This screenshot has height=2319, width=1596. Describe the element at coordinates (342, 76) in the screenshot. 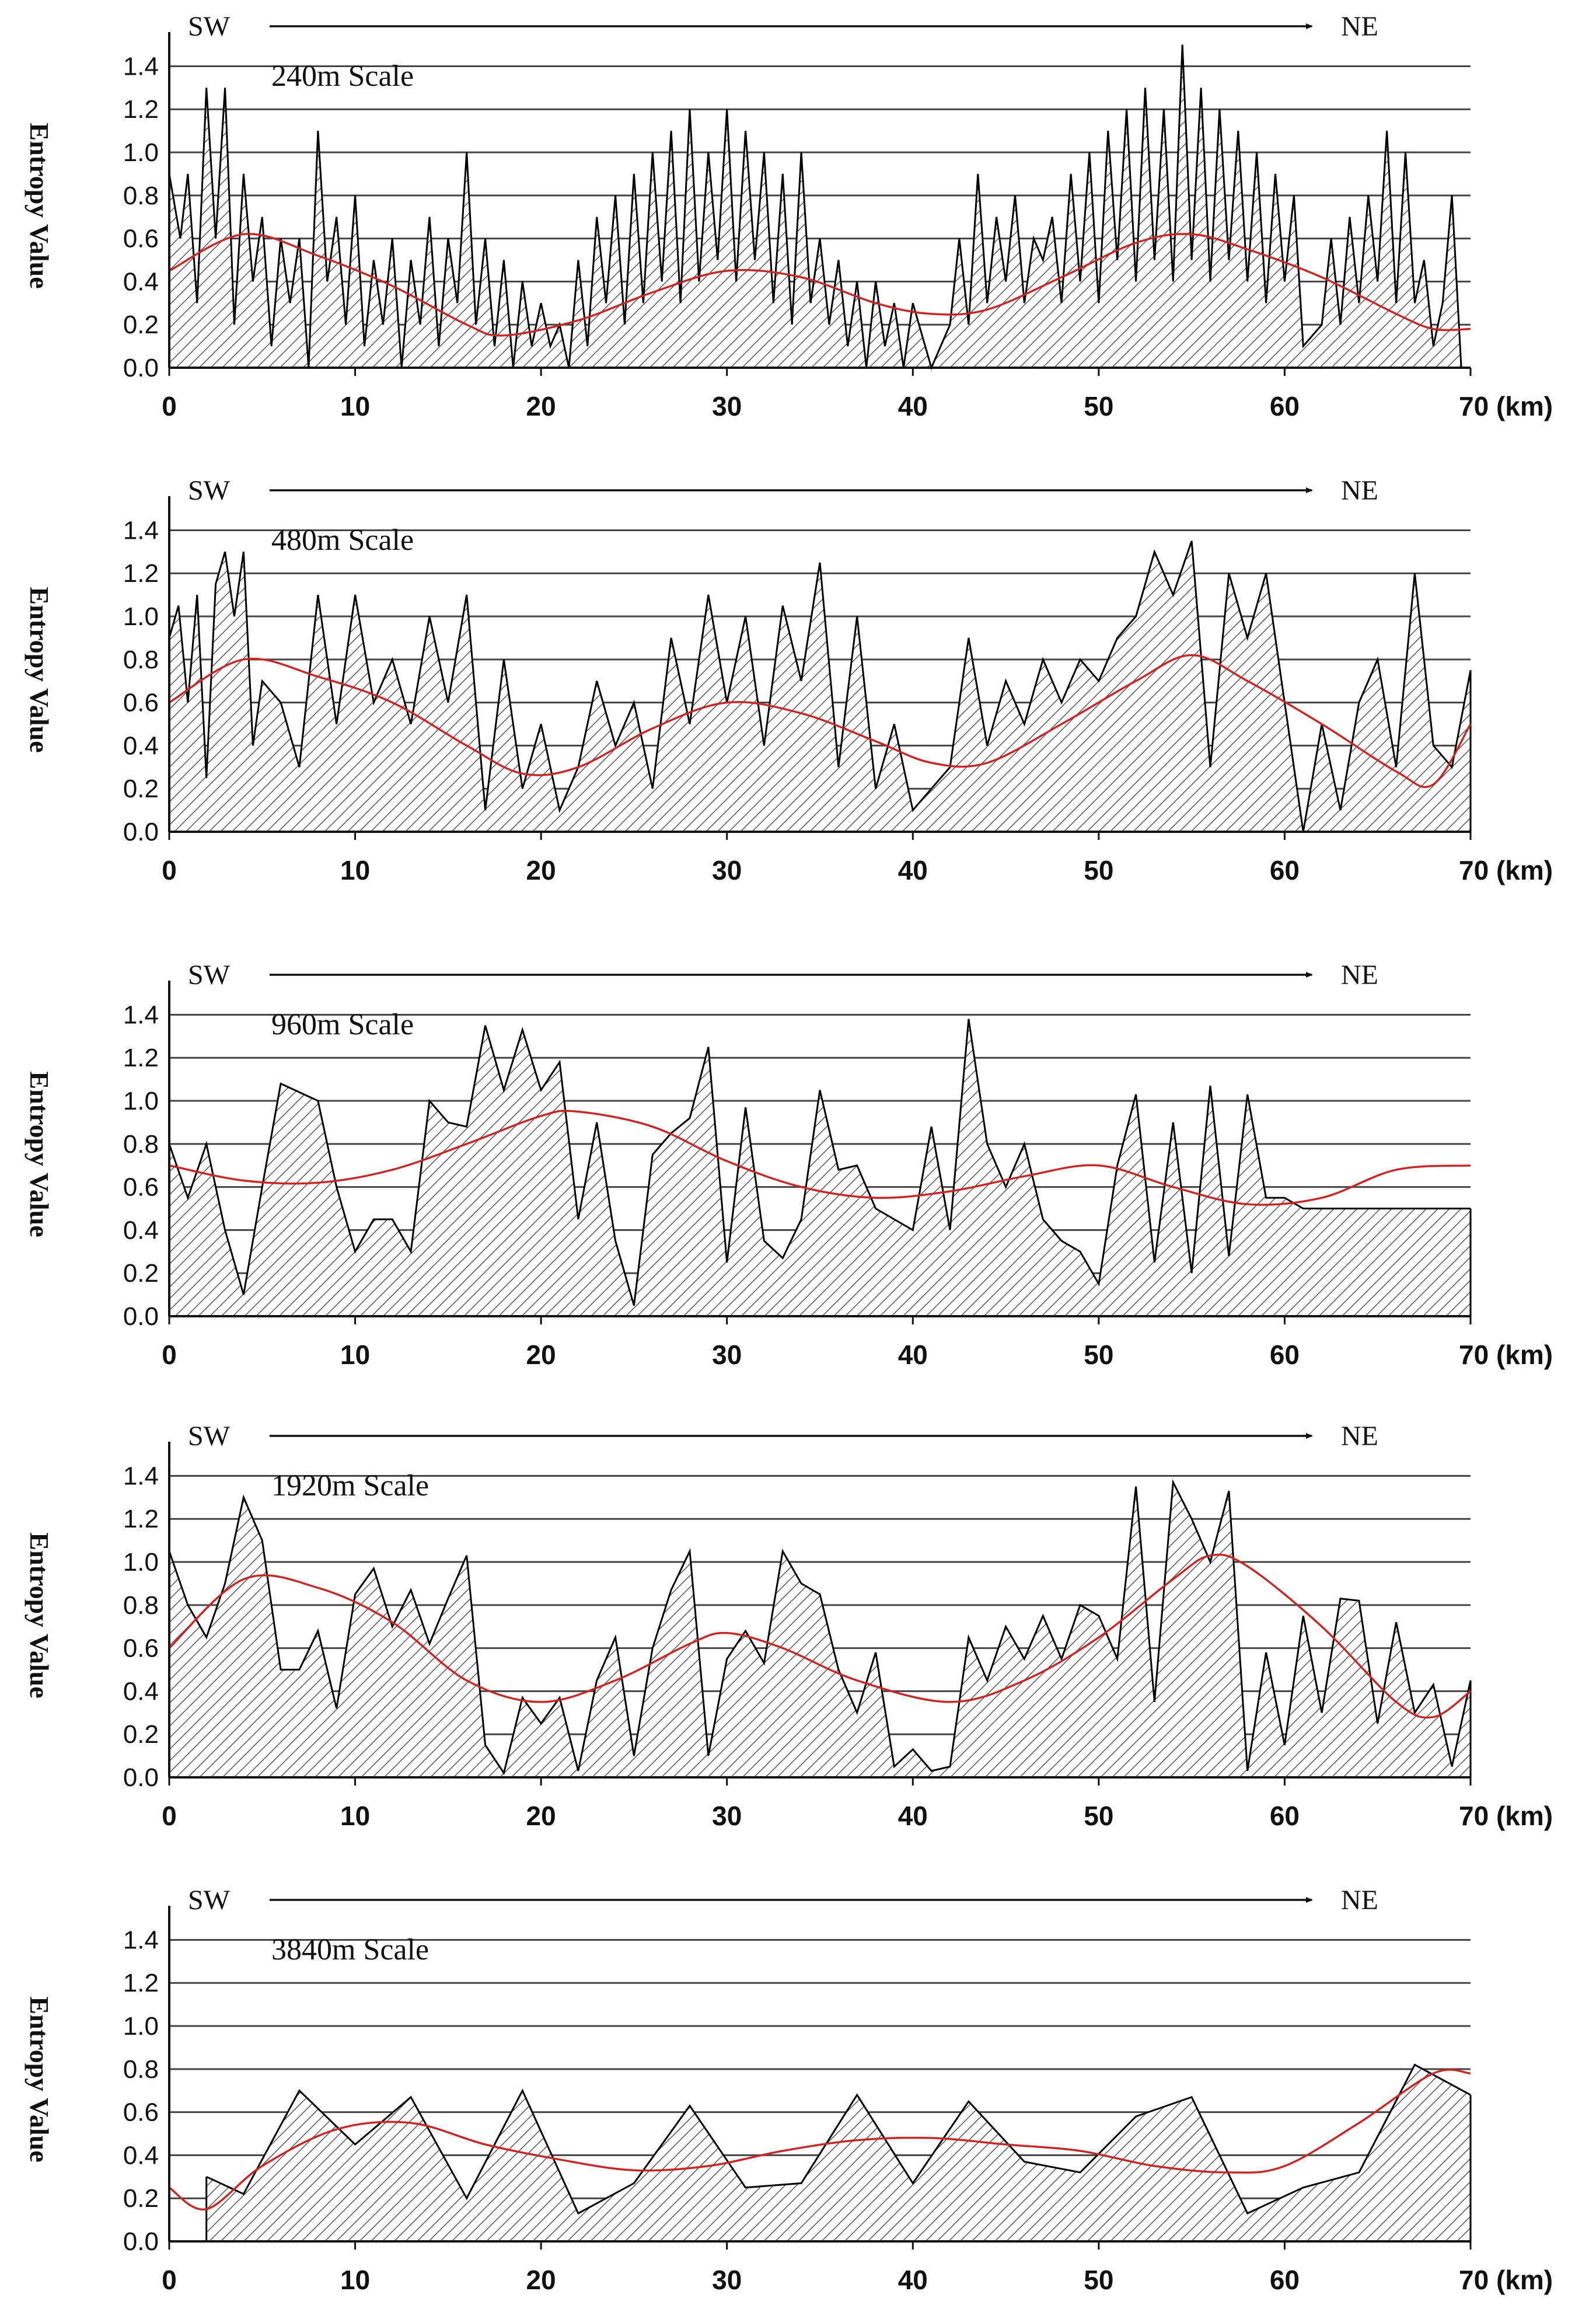

I see `scale-title: 240m Scale` at that location.